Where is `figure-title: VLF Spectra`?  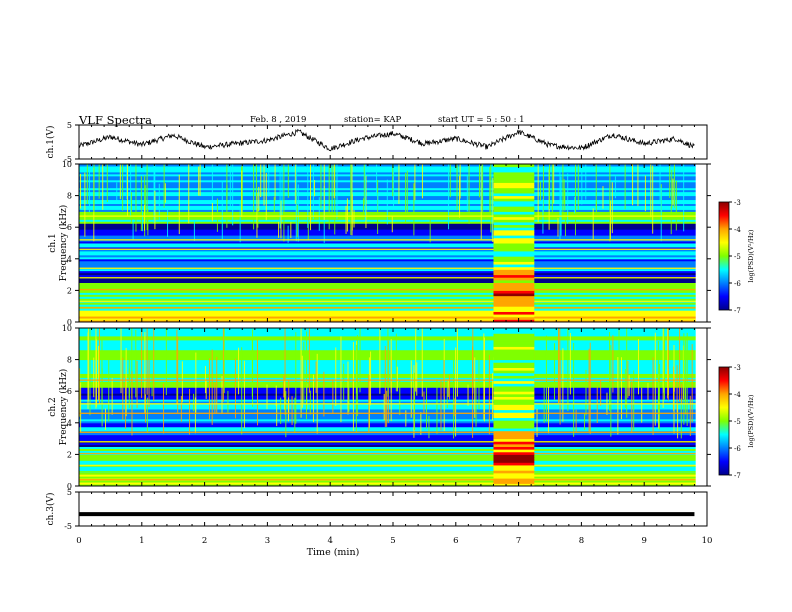 figure-title: VLF Spectra is located at coordinates (116, 120).